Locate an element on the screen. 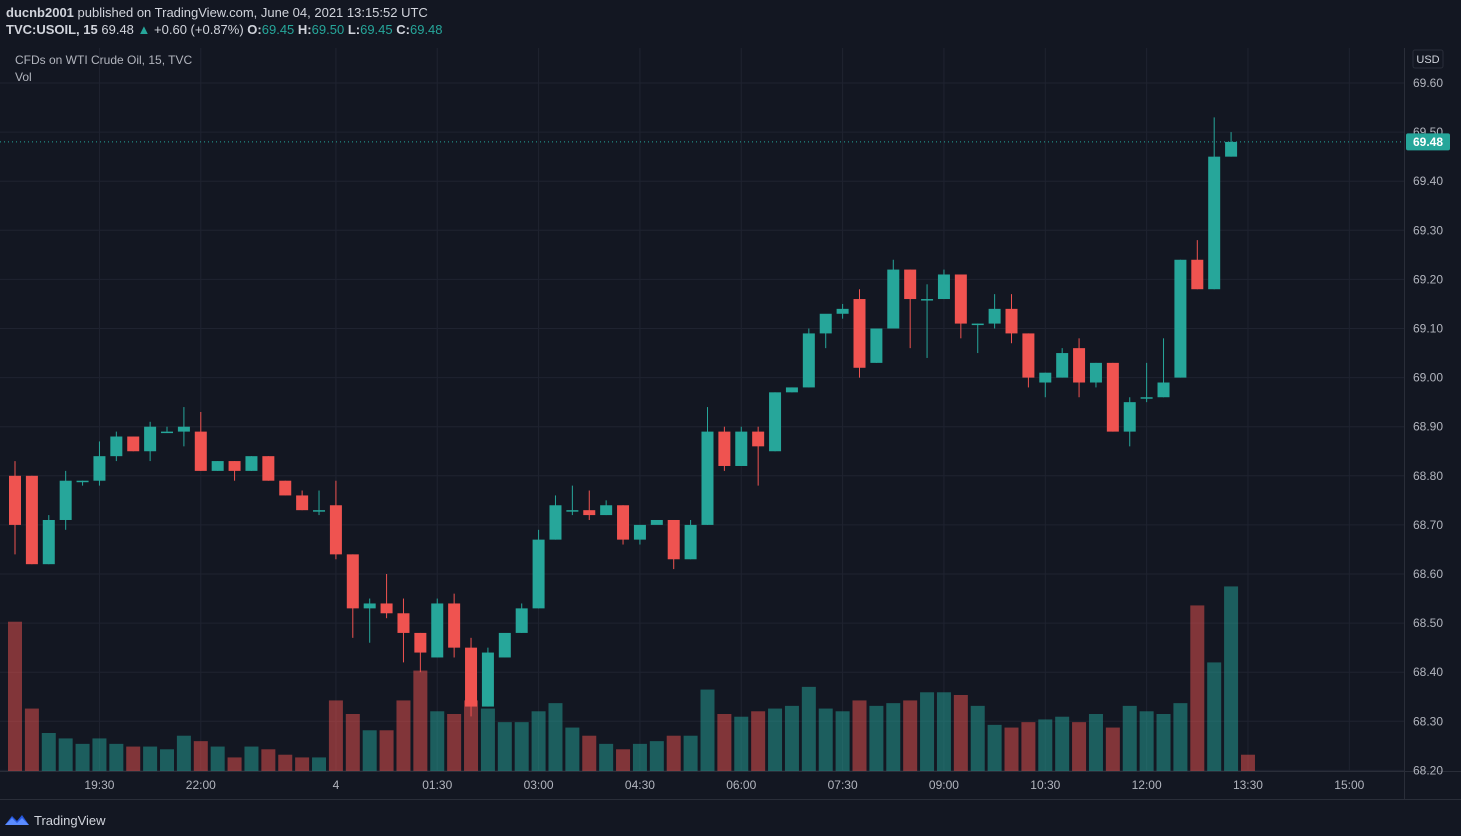 This screenshot has width=1461, height=836. last-price-value: 69.48 is located at coordinates (1428, 142).